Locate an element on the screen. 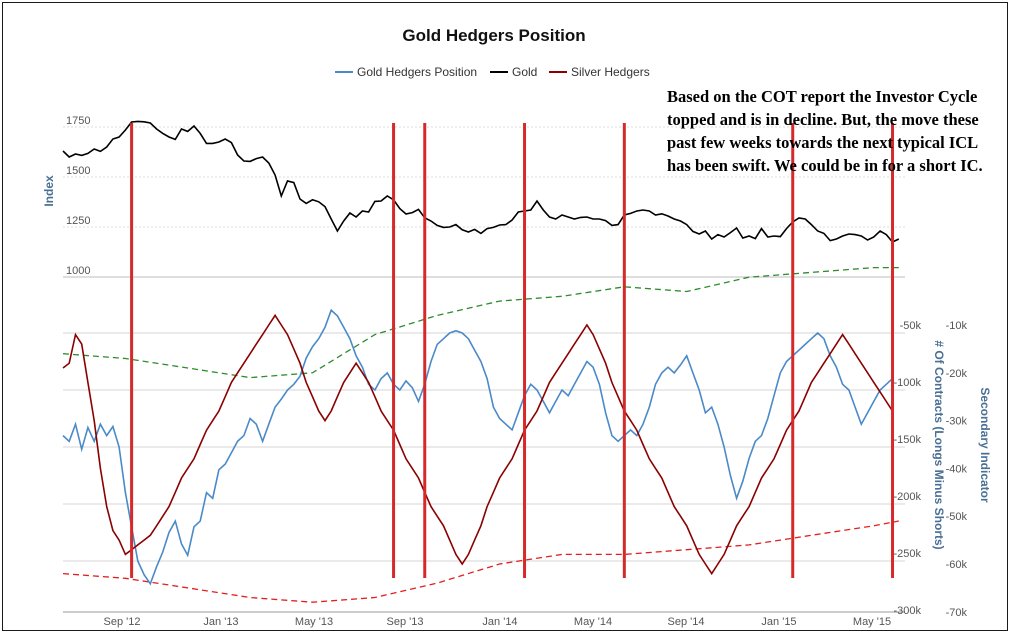  legend-gold-hedgers: Gold Hedgers Position is located at coordinates (417, 72).